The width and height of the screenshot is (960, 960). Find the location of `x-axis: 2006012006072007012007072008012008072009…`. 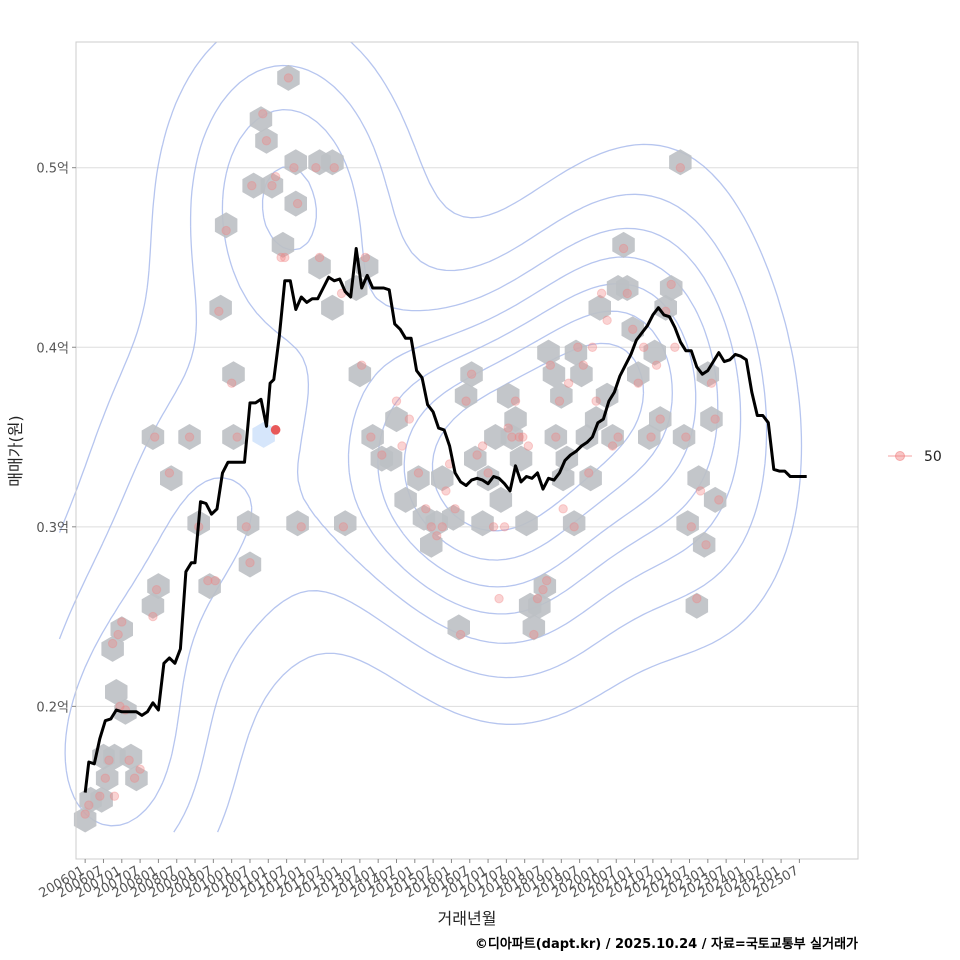

x-axis: 2006012006072007012007072008012008072009… is located at coordinates (419, 880).